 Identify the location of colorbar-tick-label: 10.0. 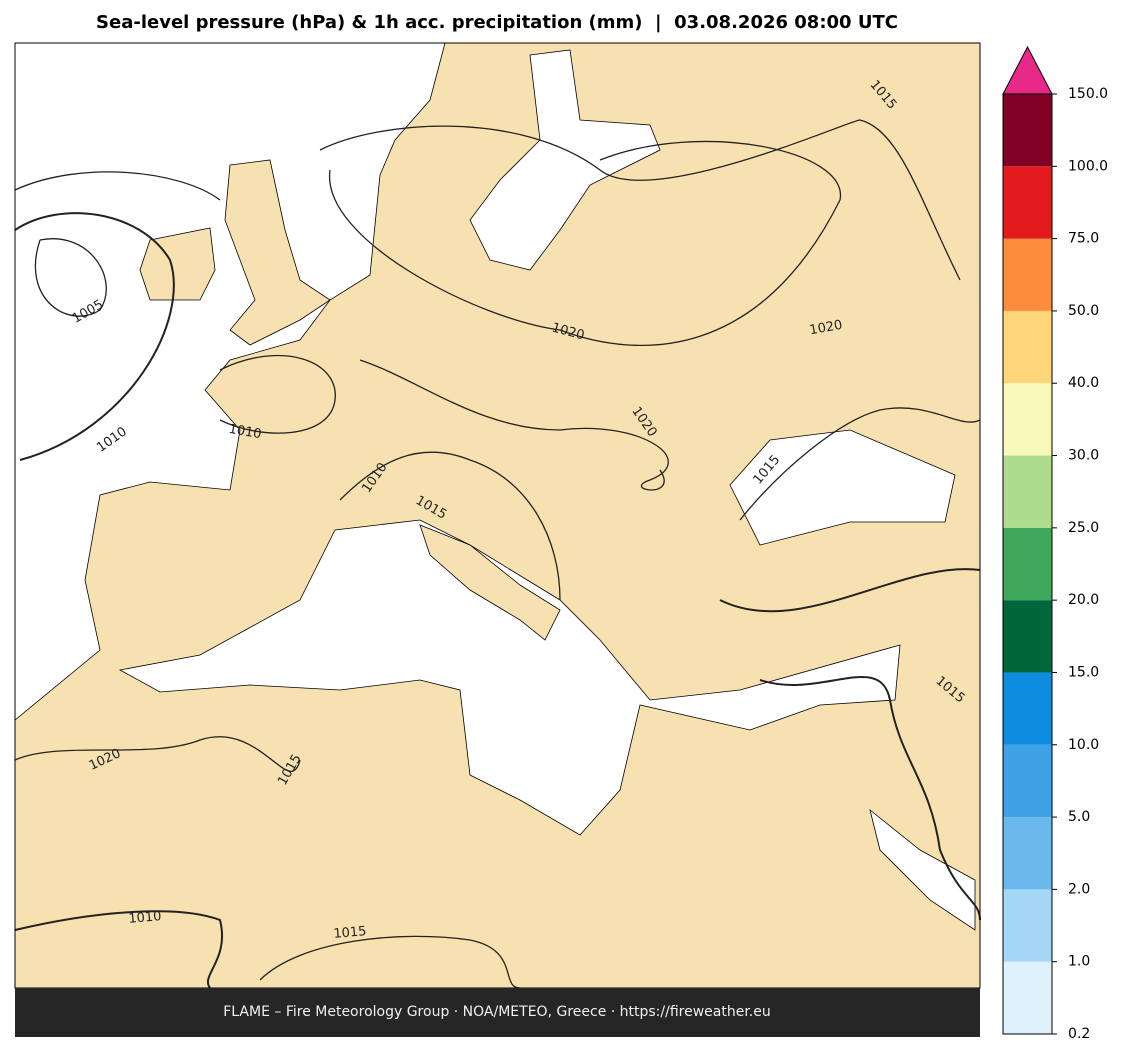
(1083, 745).